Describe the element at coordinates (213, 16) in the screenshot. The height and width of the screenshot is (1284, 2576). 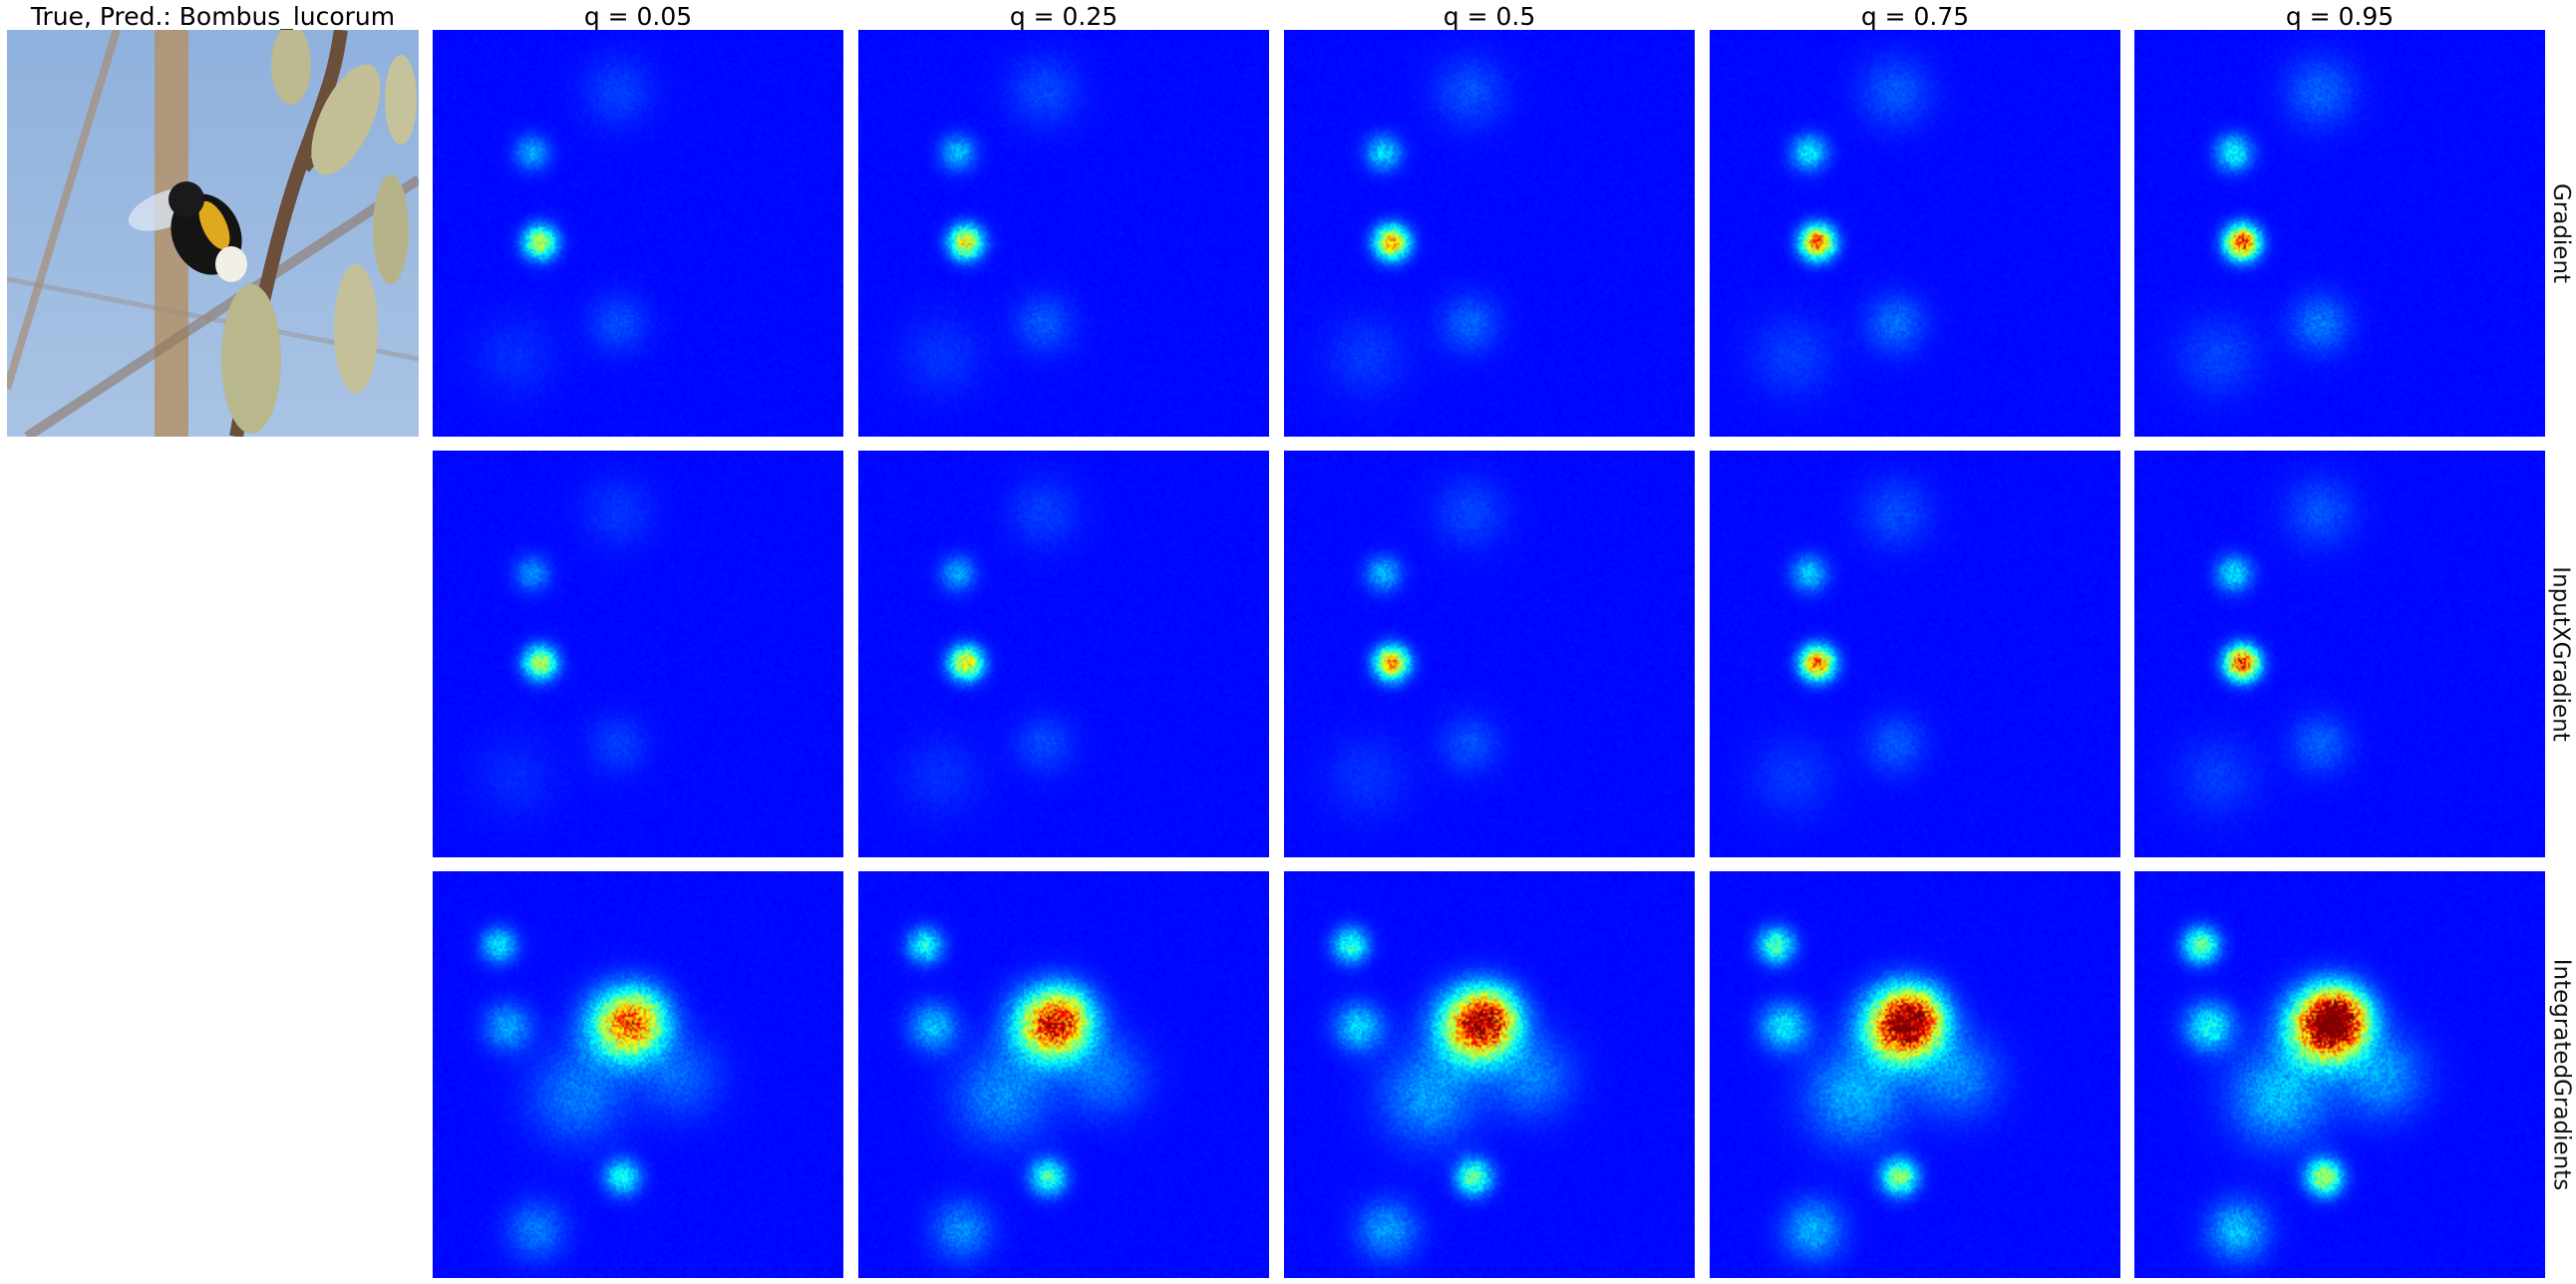
I see `original-image-title: True, Pred.: Bombus_lucorum` at that location.